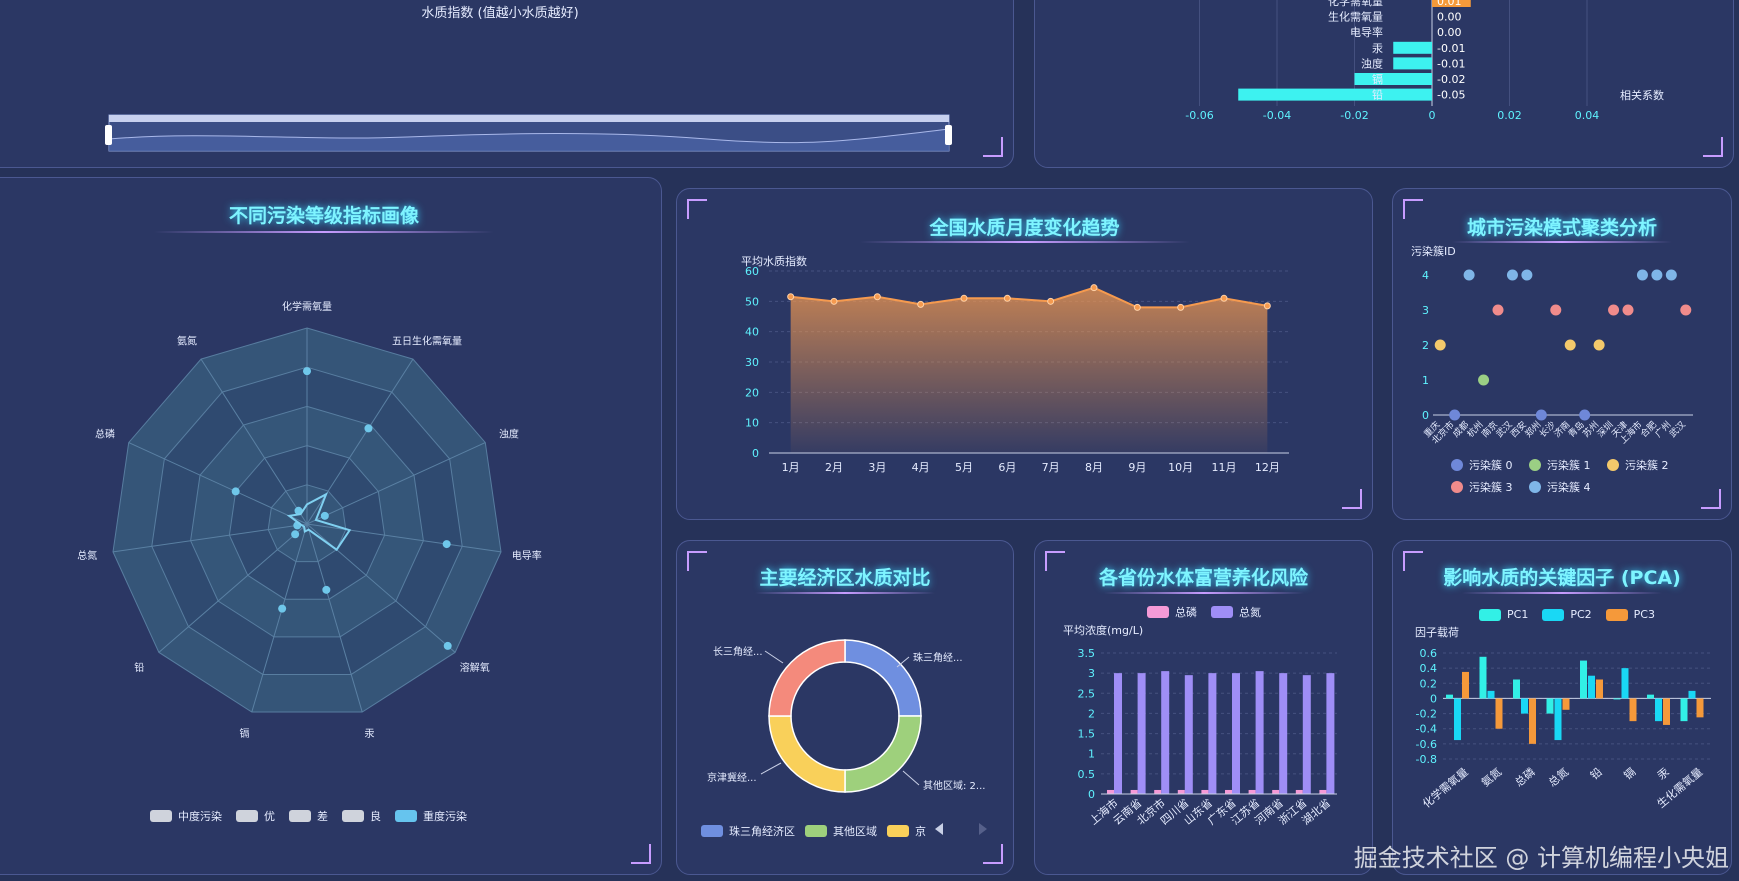  Describe the element at coordinates (1562, 578) in the screenshot. I see `pca-title: 影响水质的关键因子 (PCA)` at that location.